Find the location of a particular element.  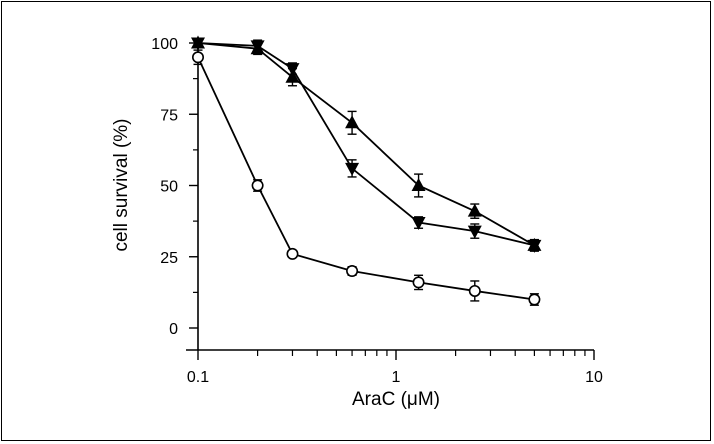

y-axis-label: cell survival (%) is located at coordinates (121, 184).